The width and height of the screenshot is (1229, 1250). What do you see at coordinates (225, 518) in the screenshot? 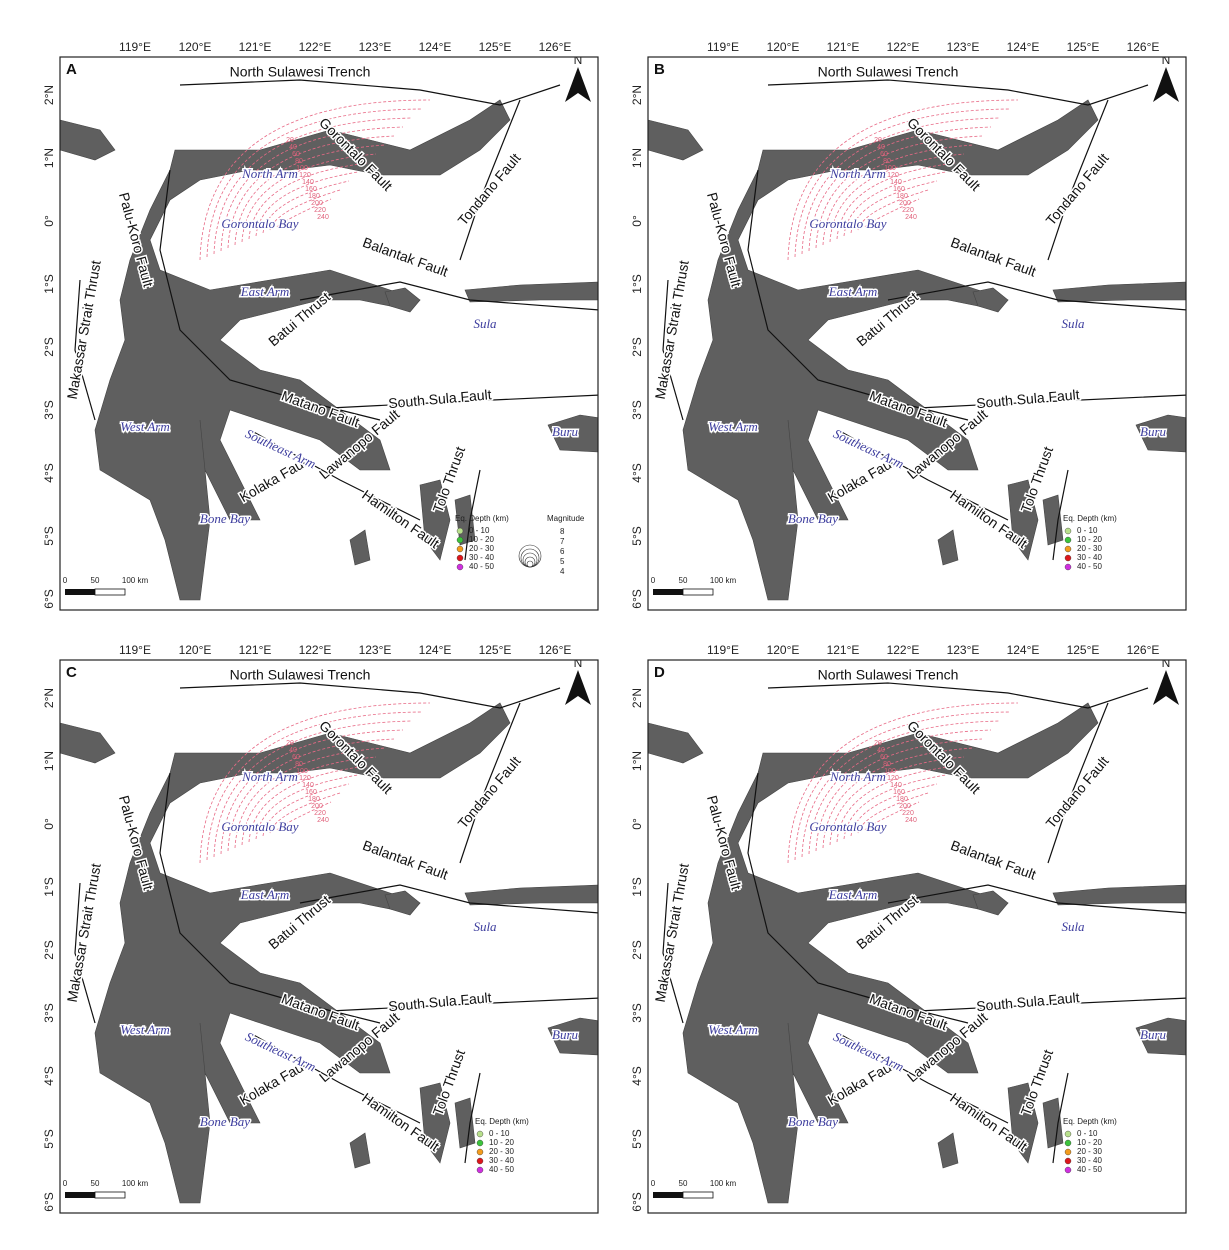
I see `area-label: Bone Bay` at bounding box center [225, 518].